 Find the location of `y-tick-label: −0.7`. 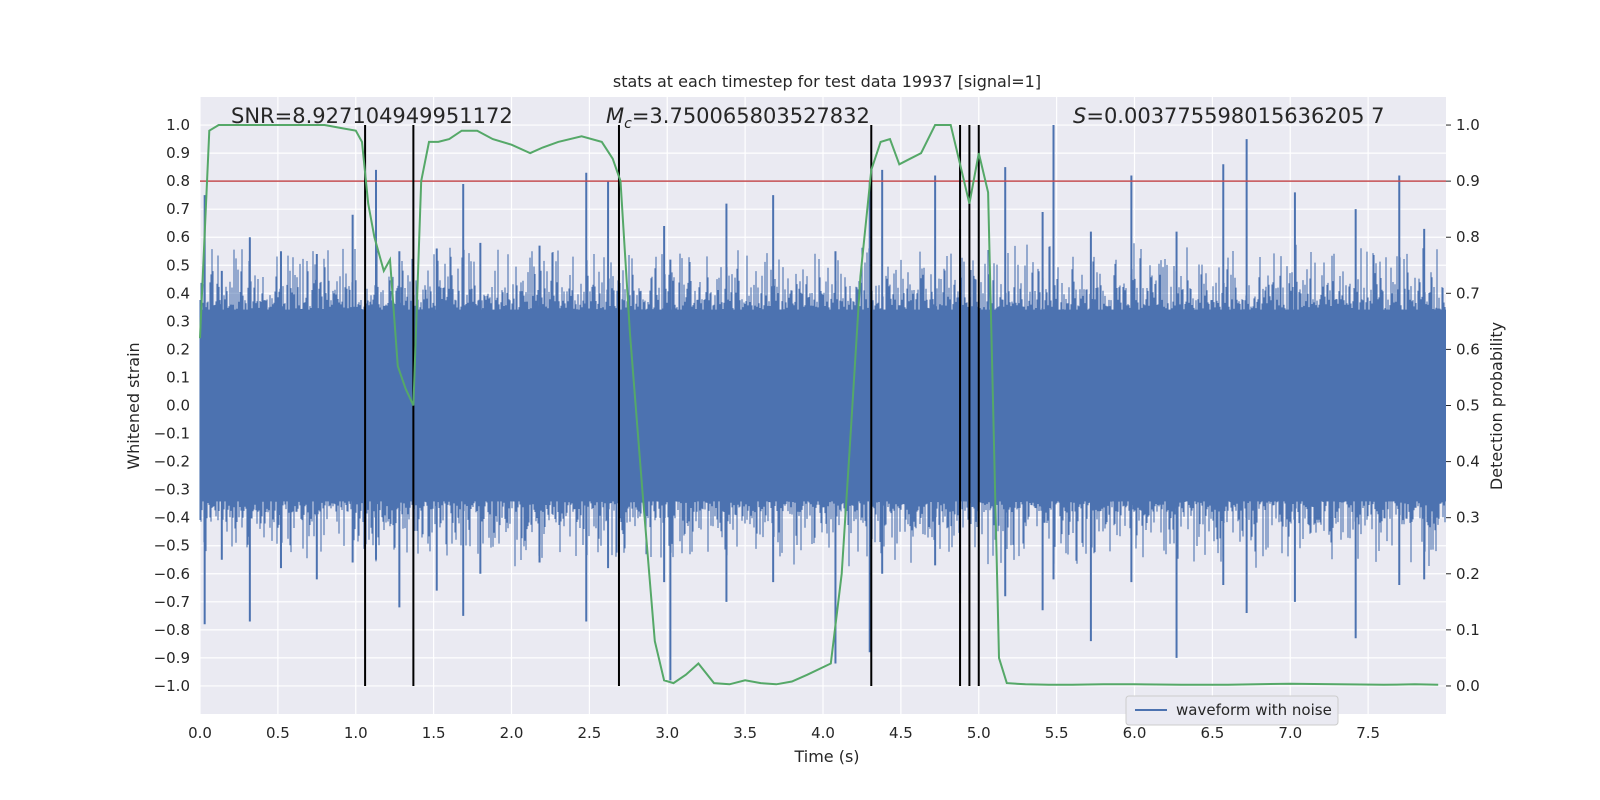

y-tick-label: −0.7 is located at coordinates (172, 602).